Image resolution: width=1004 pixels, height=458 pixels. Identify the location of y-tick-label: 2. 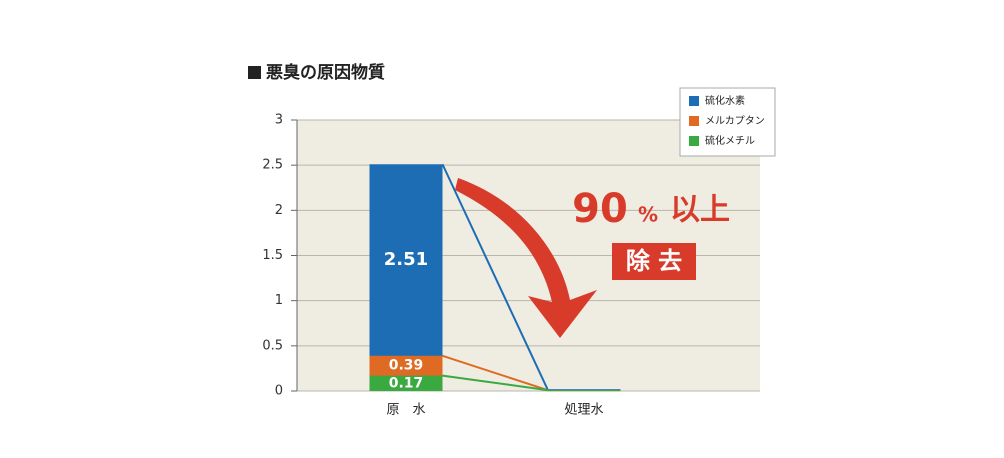
(279, 210).